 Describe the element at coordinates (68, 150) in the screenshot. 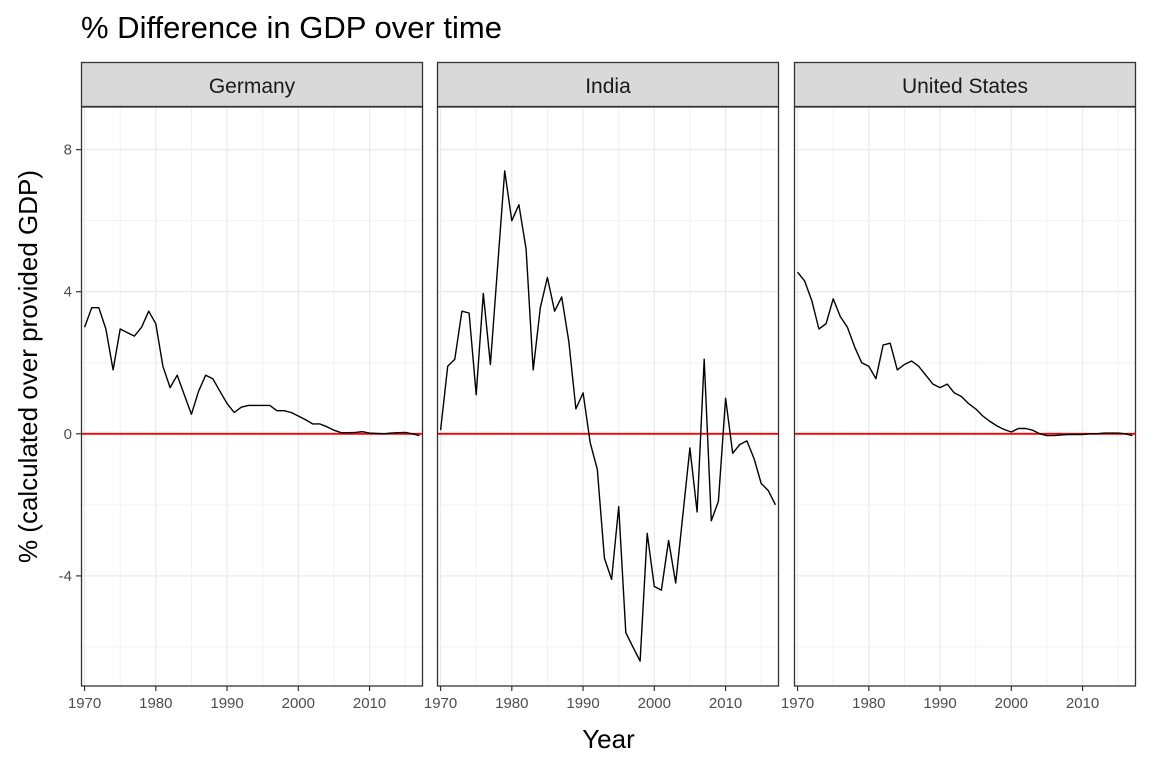

I see `y-tick-label: 8` at that location.